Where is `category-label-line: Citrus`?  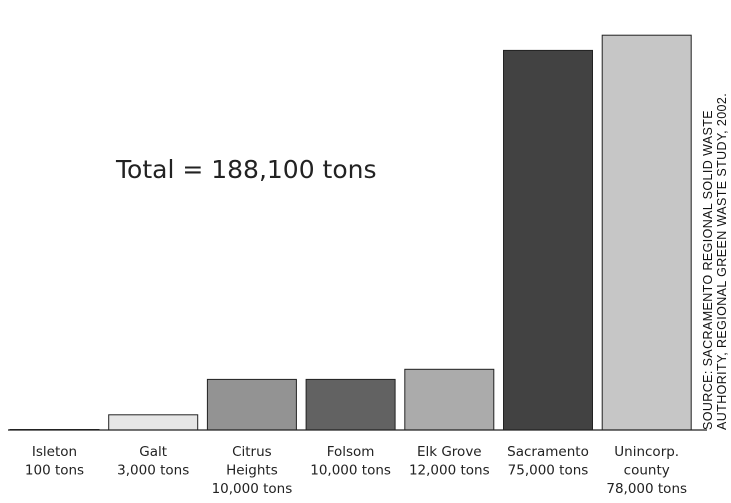
category-label-line: Citrus is located at coordinates (252, 452).